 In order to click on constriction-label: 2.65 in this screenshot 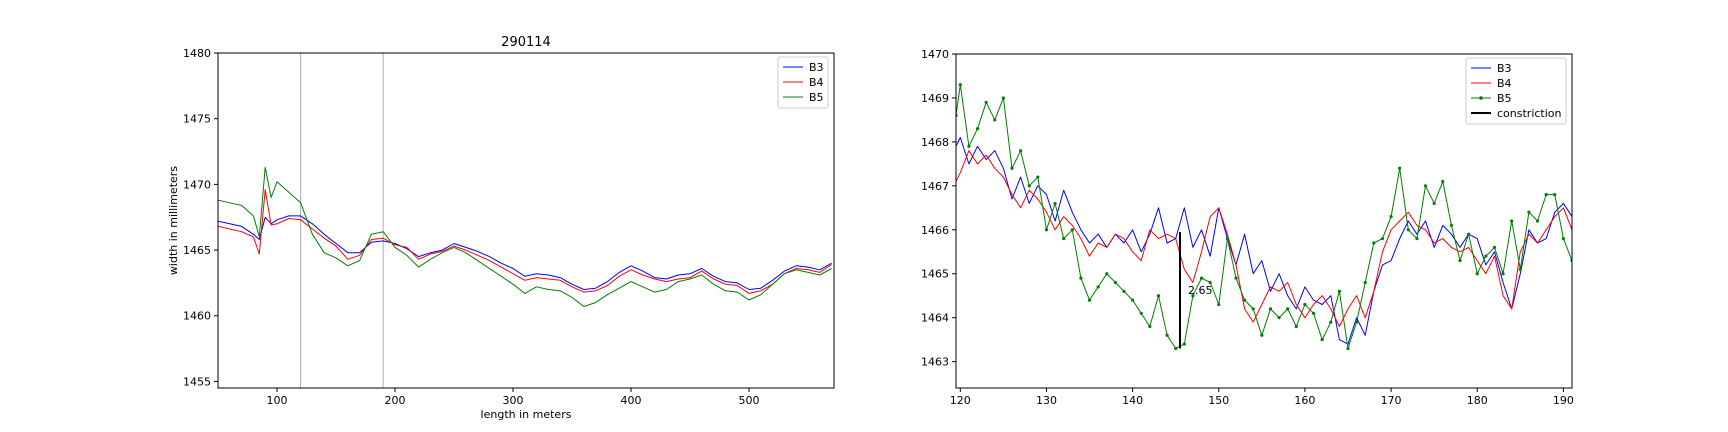, I will do `click(1200, 290)`.